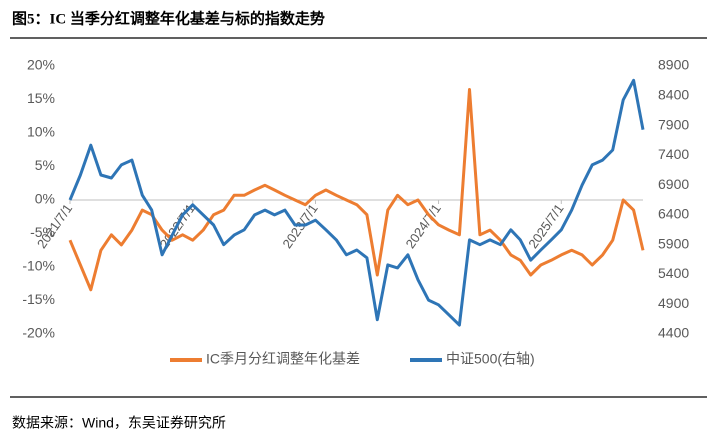 Image resolution: width=717 pixels, height=446 pixels. I want to click on y-tick-label: -10%, so click(38, 266).